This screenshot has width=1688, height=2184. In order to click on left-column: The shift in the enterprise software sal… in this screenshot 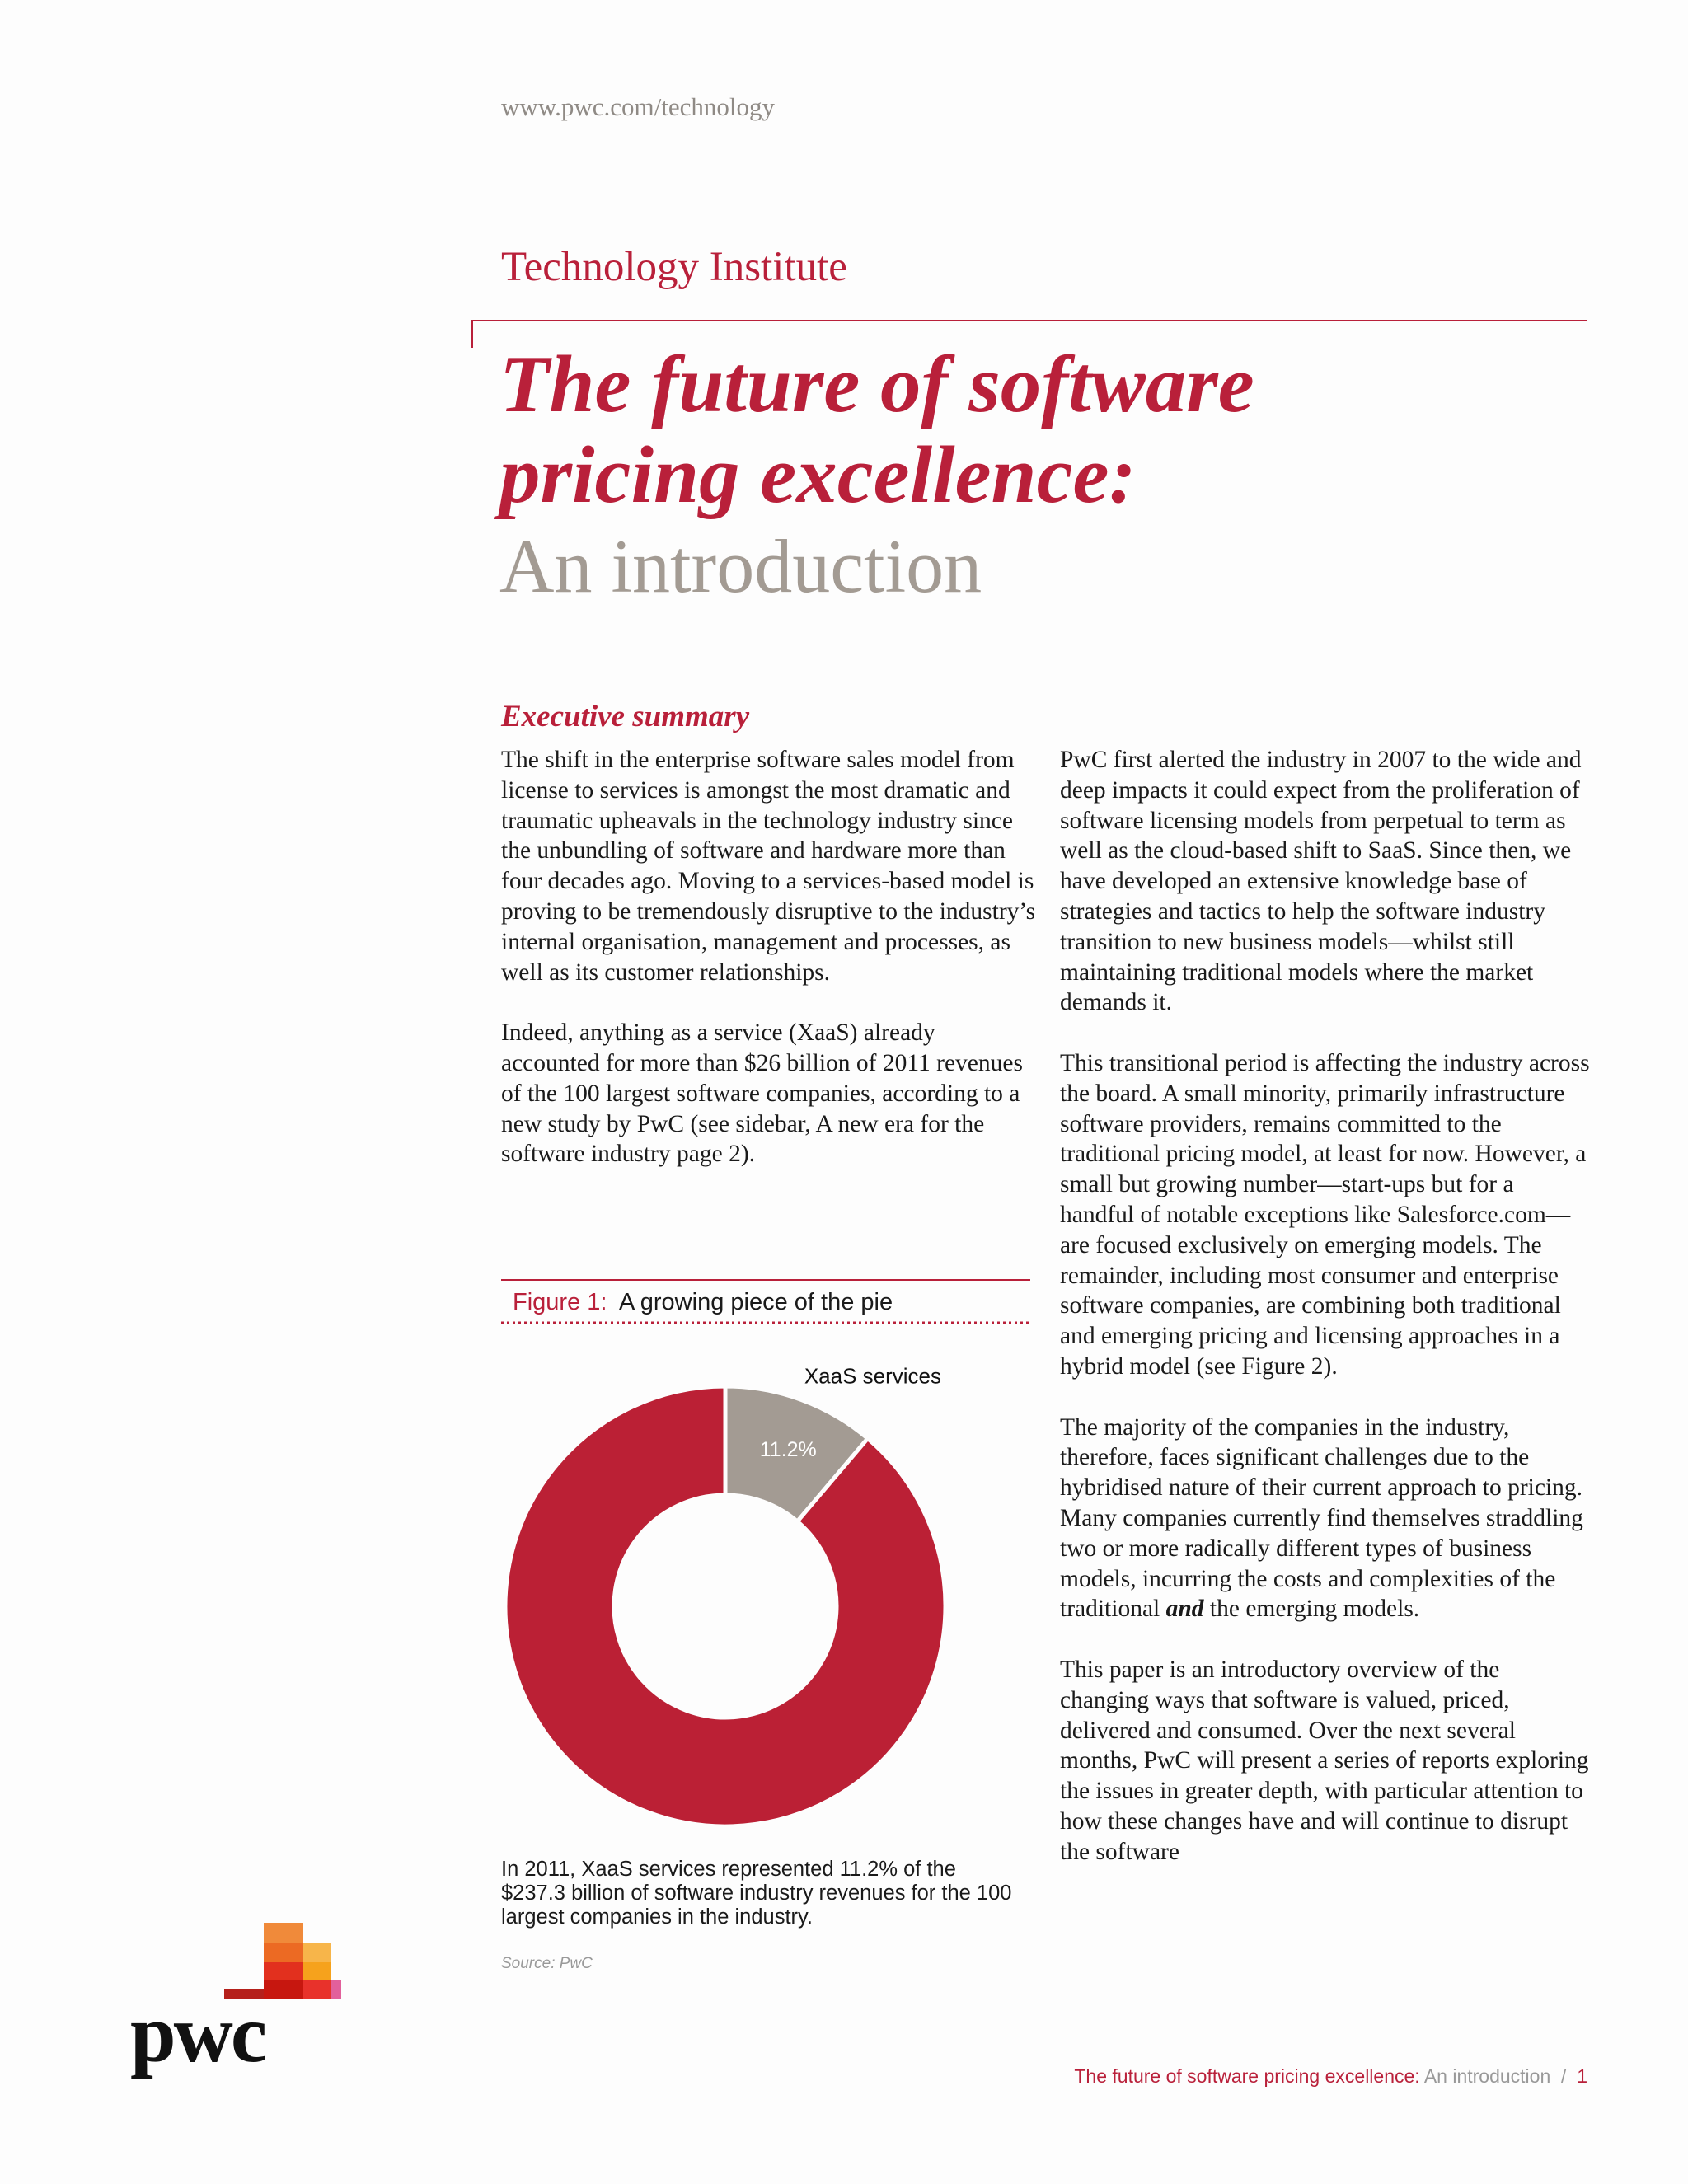, I will do `click(769, 972)`.